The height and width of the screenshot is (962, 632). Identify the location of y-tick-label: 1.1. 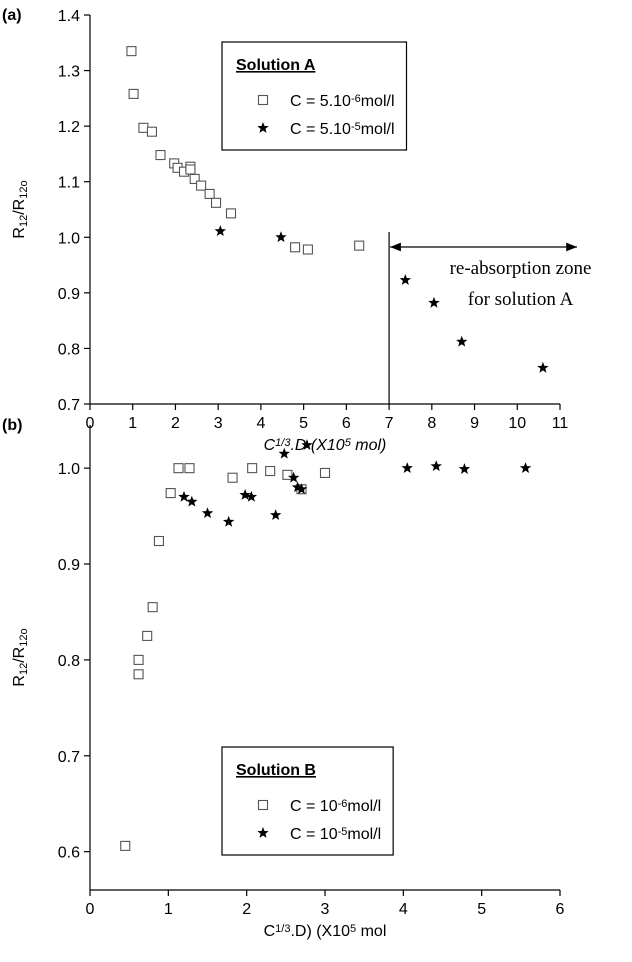
(69, 183).